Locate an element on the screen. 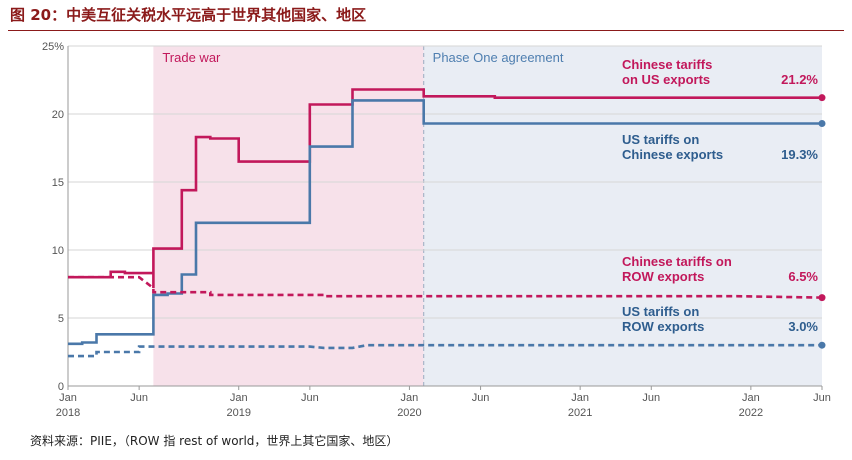 The image size is (852, 460). y-tick-label: 25% is located at coordinates (53, 47).